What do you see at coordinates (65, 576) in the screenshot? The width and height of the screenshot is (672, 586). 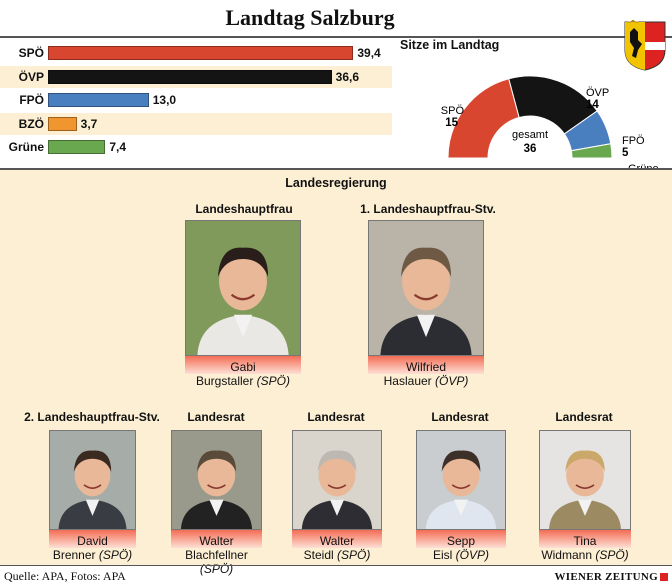 I see `source-note: Quelle: APA, Fotos: APA` at bounding box center [65, 576].